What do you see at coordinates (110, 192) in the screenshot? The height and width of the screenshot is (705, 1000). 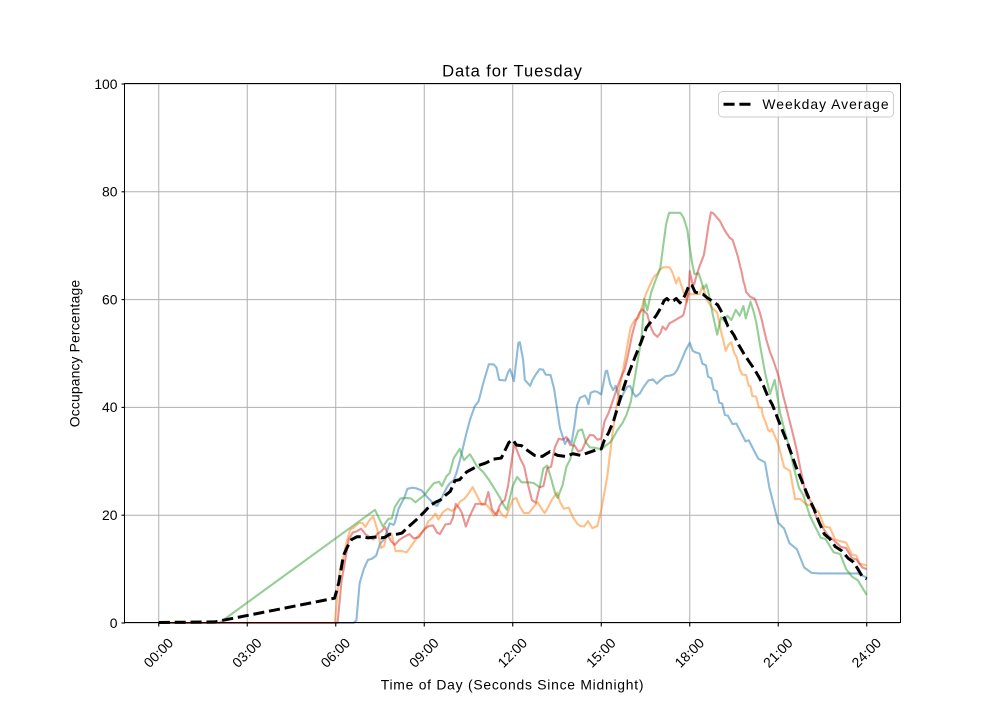 I see `svg-text: 80` at bounding box center [110, 192].